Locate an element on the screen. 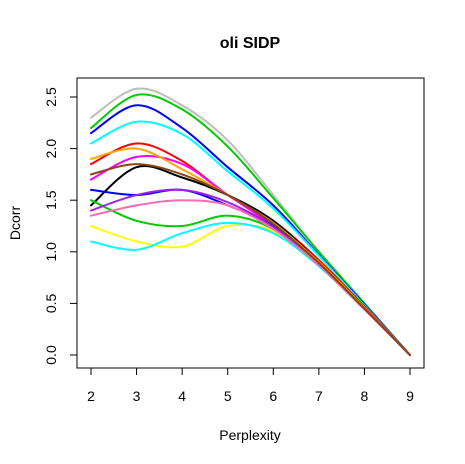 This screenshot has height=464, width=465. x-axis-label: Perplexity is located at coordinates (249, 435).